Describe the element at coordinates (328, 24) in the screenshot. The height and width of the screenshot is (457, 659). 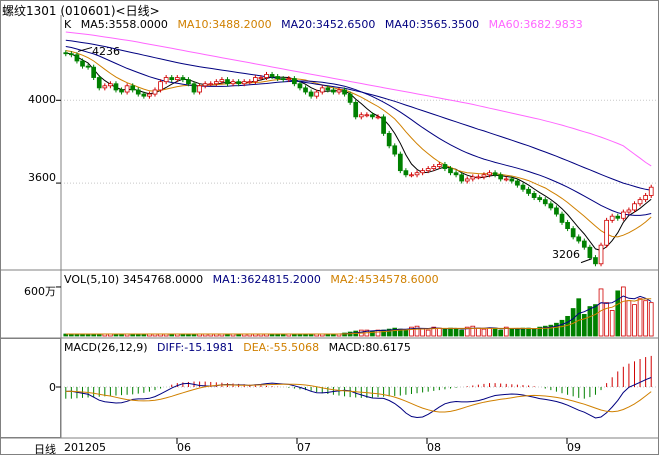
I see `legend-ma20: MA20:3452.6500` at that location.